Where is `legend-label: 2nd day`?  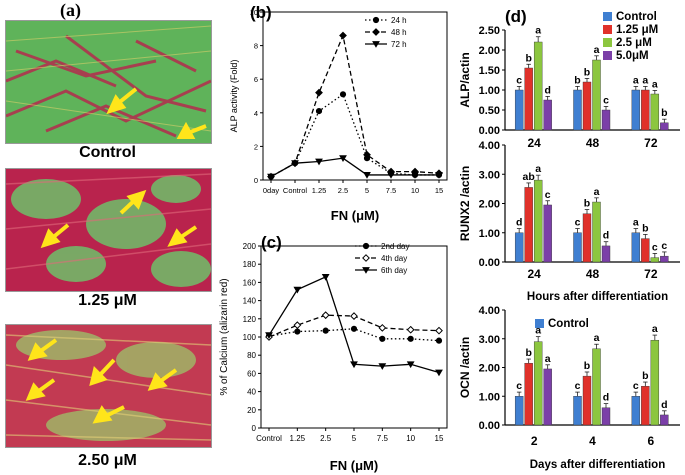
legend-label: 2nd day is located at coordinates (395, 246).